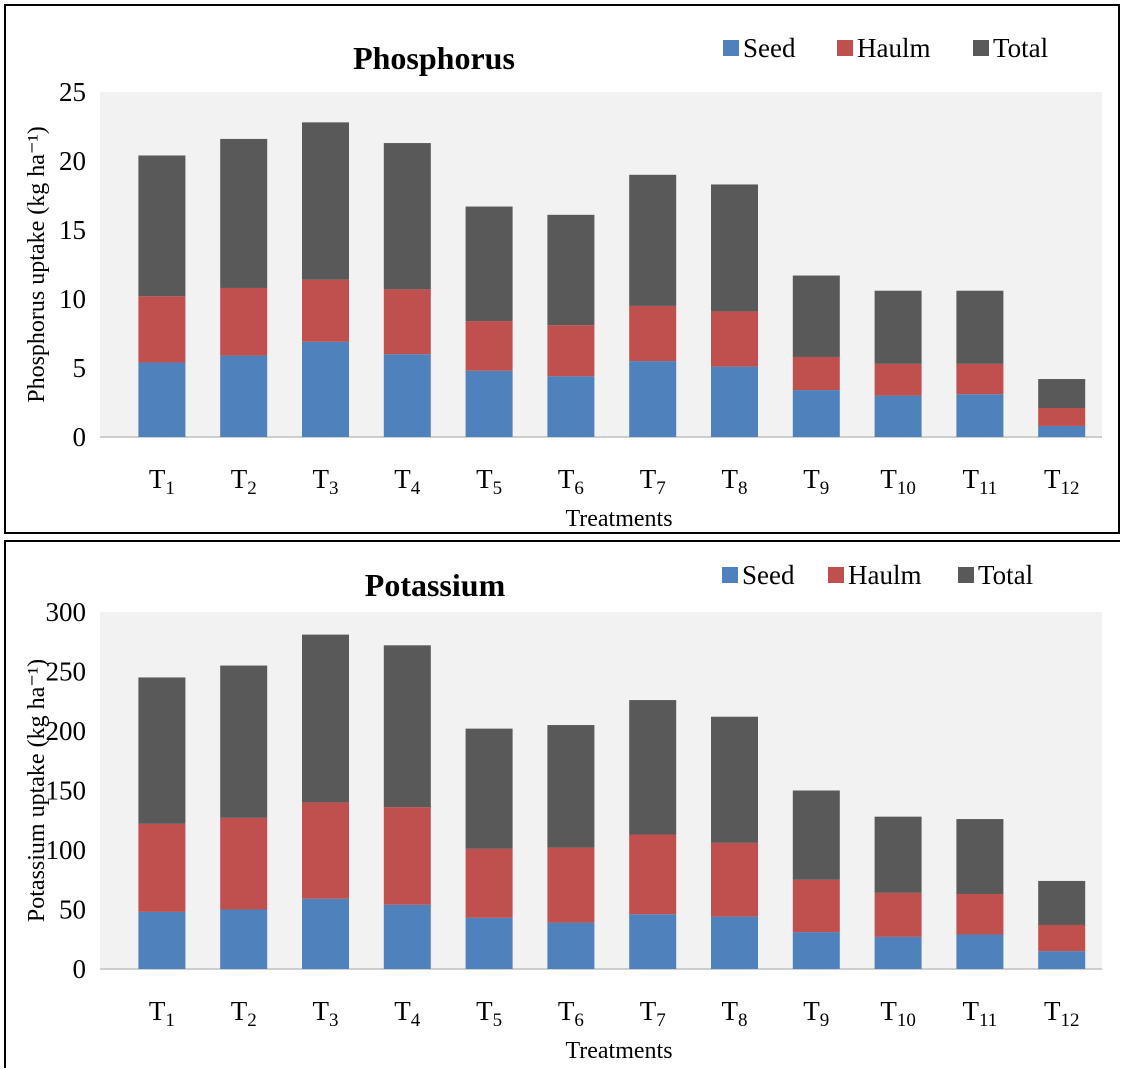 The image size is (1124, 1070). What do you see at coordinates (653, 874) in the screenshot?
I see `bar-haulm-t7` at bounding box center [653, 874].